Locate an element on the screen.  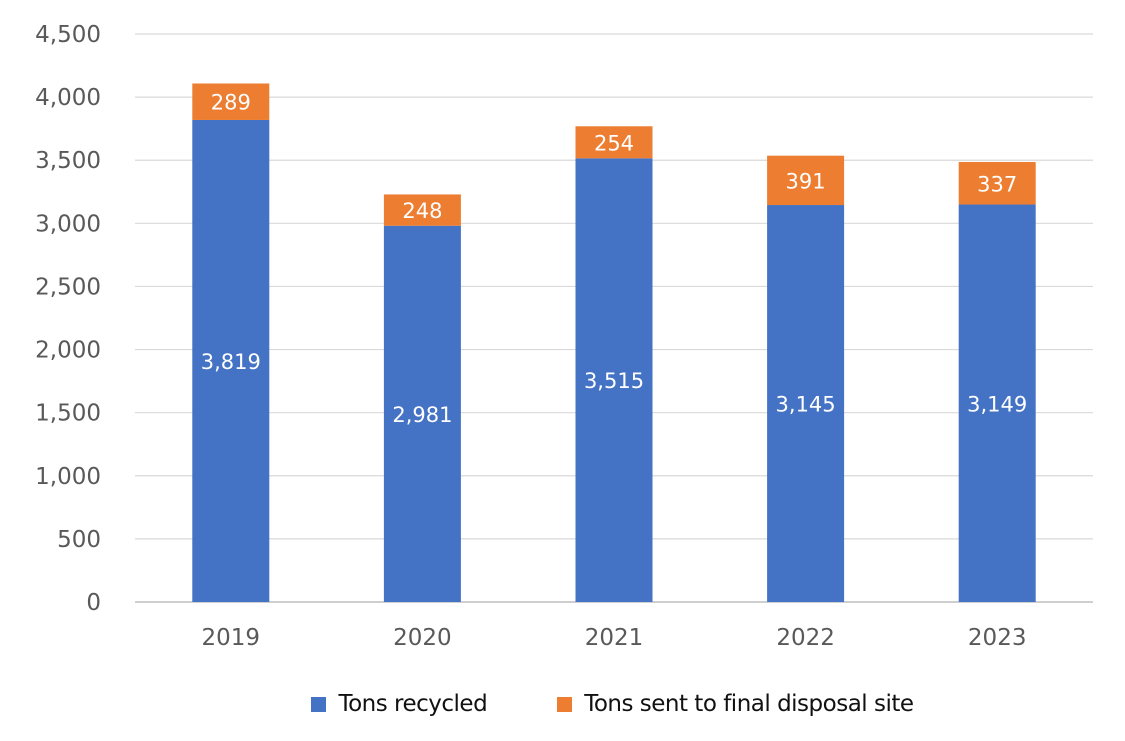
data-label-recycled: 3,819 is located at coordinates (231, 362).